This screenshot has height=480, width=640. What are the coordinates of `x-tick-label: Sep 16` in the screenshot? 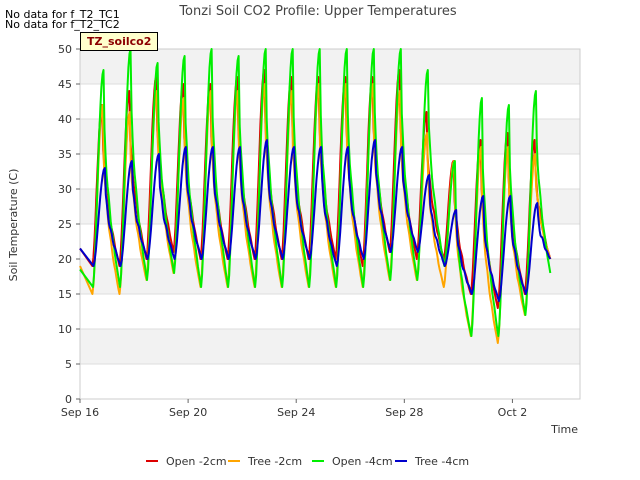 It's located at (80, 412).